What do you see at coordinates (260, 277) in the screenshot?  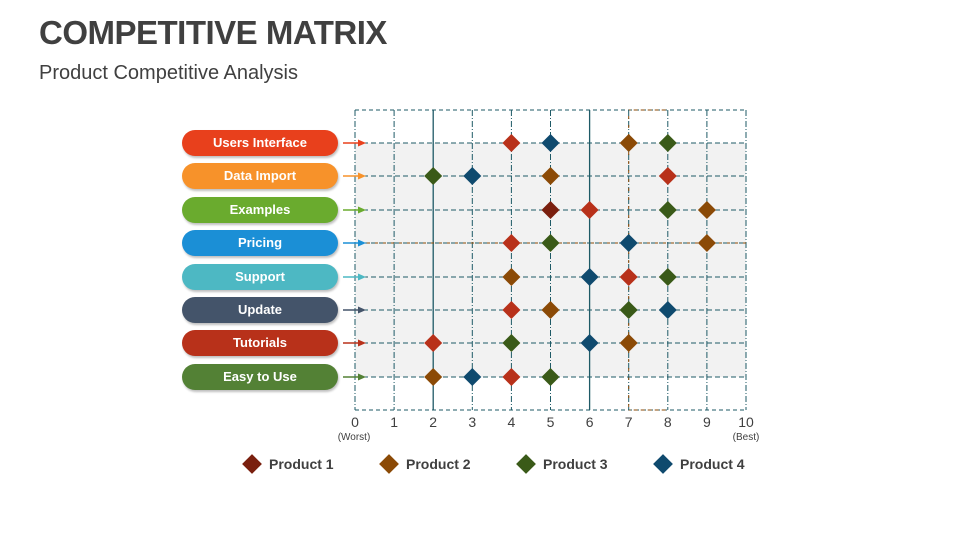 I see `criteria-label-pill: Support` at bounding box center [260, 277].